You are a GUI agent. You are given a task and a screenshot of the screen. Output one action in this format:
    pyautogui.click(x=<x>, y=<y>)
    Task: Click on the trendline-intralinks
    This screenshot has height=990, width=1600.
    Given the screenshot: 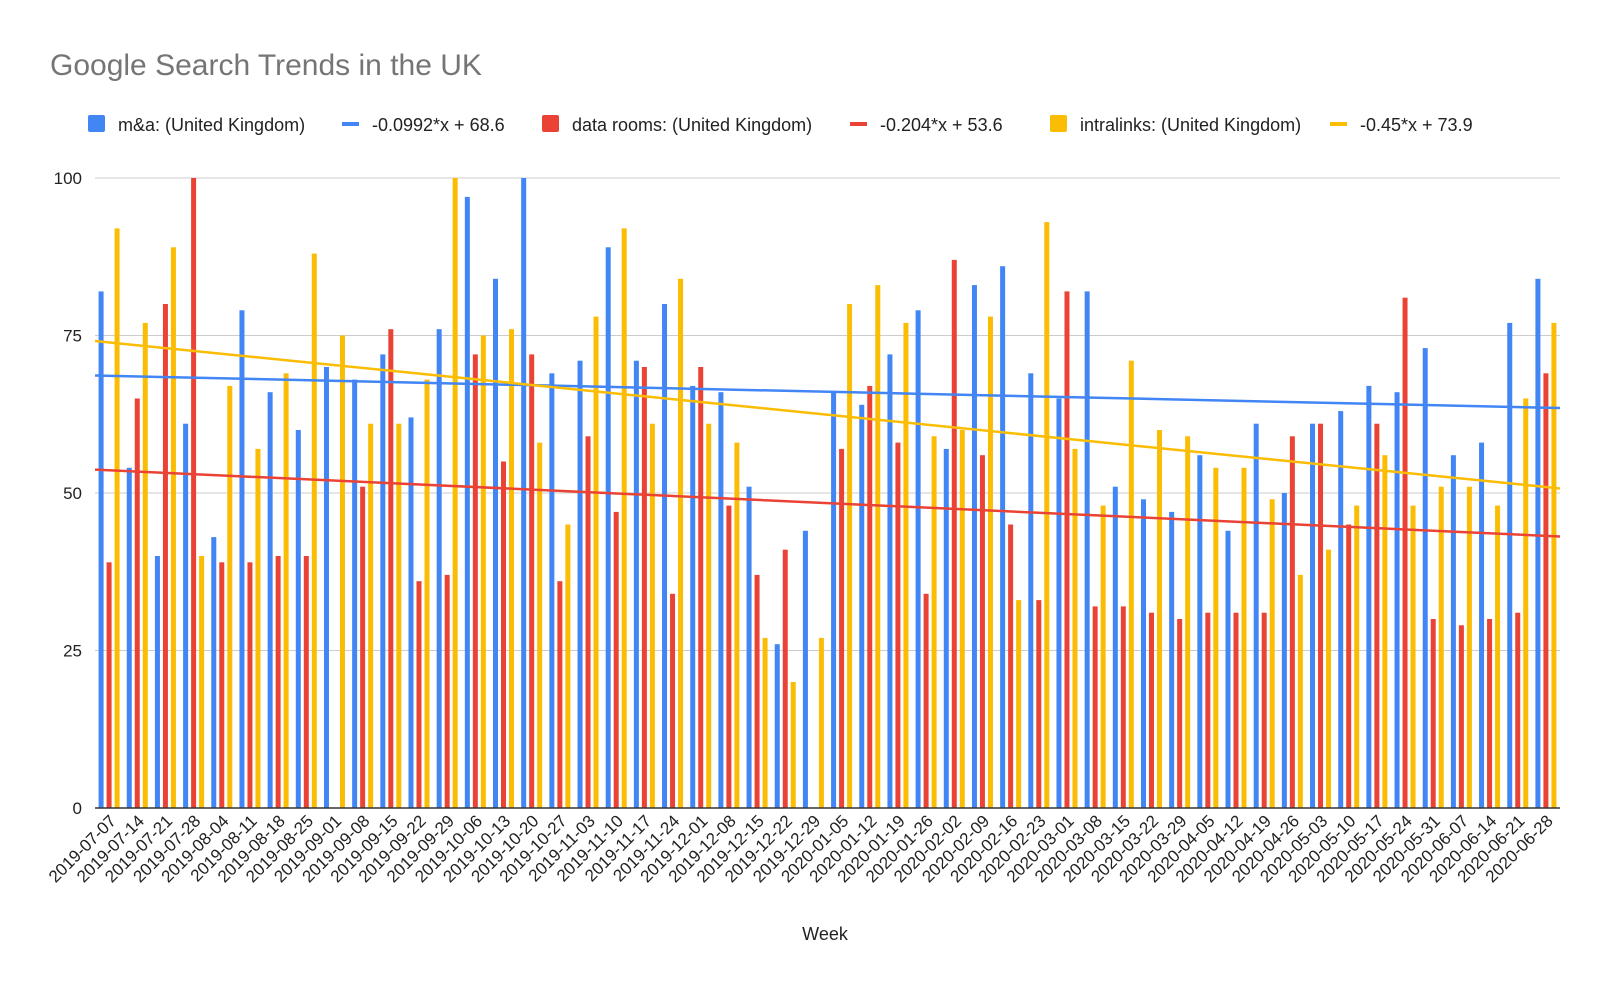 What is the action you would take?
    pyautogui.click(x=827, y=414)
    